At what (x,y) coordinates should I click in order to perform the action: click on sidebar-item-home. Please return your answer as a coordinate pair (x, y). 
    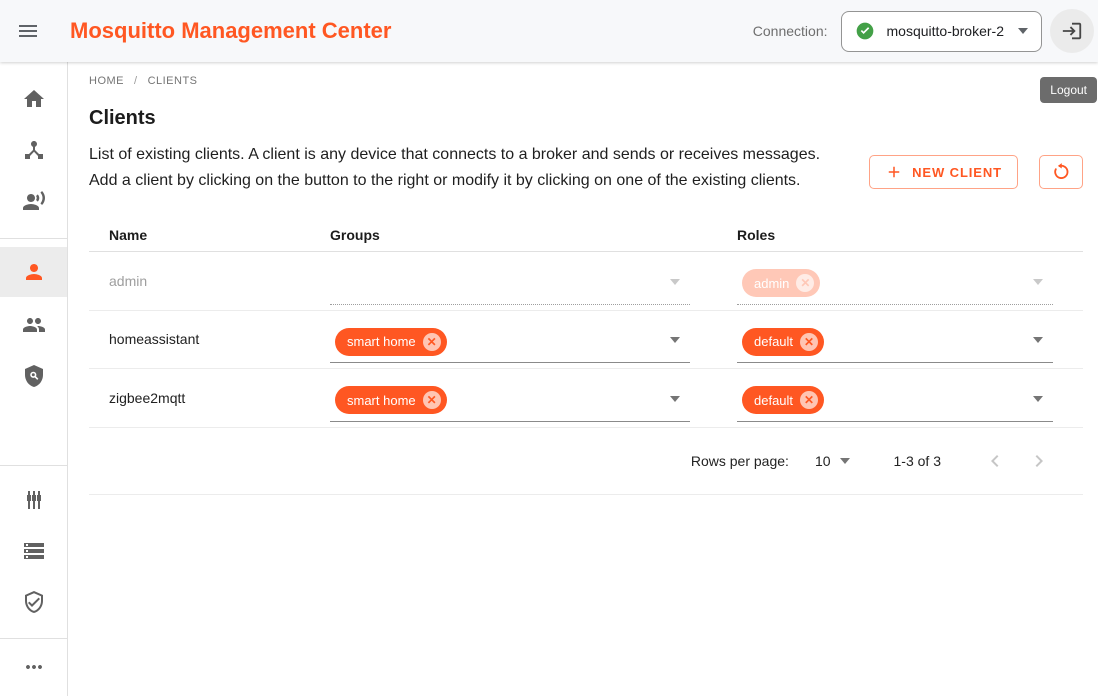
    Looking at the image, I should click on (33, 99).